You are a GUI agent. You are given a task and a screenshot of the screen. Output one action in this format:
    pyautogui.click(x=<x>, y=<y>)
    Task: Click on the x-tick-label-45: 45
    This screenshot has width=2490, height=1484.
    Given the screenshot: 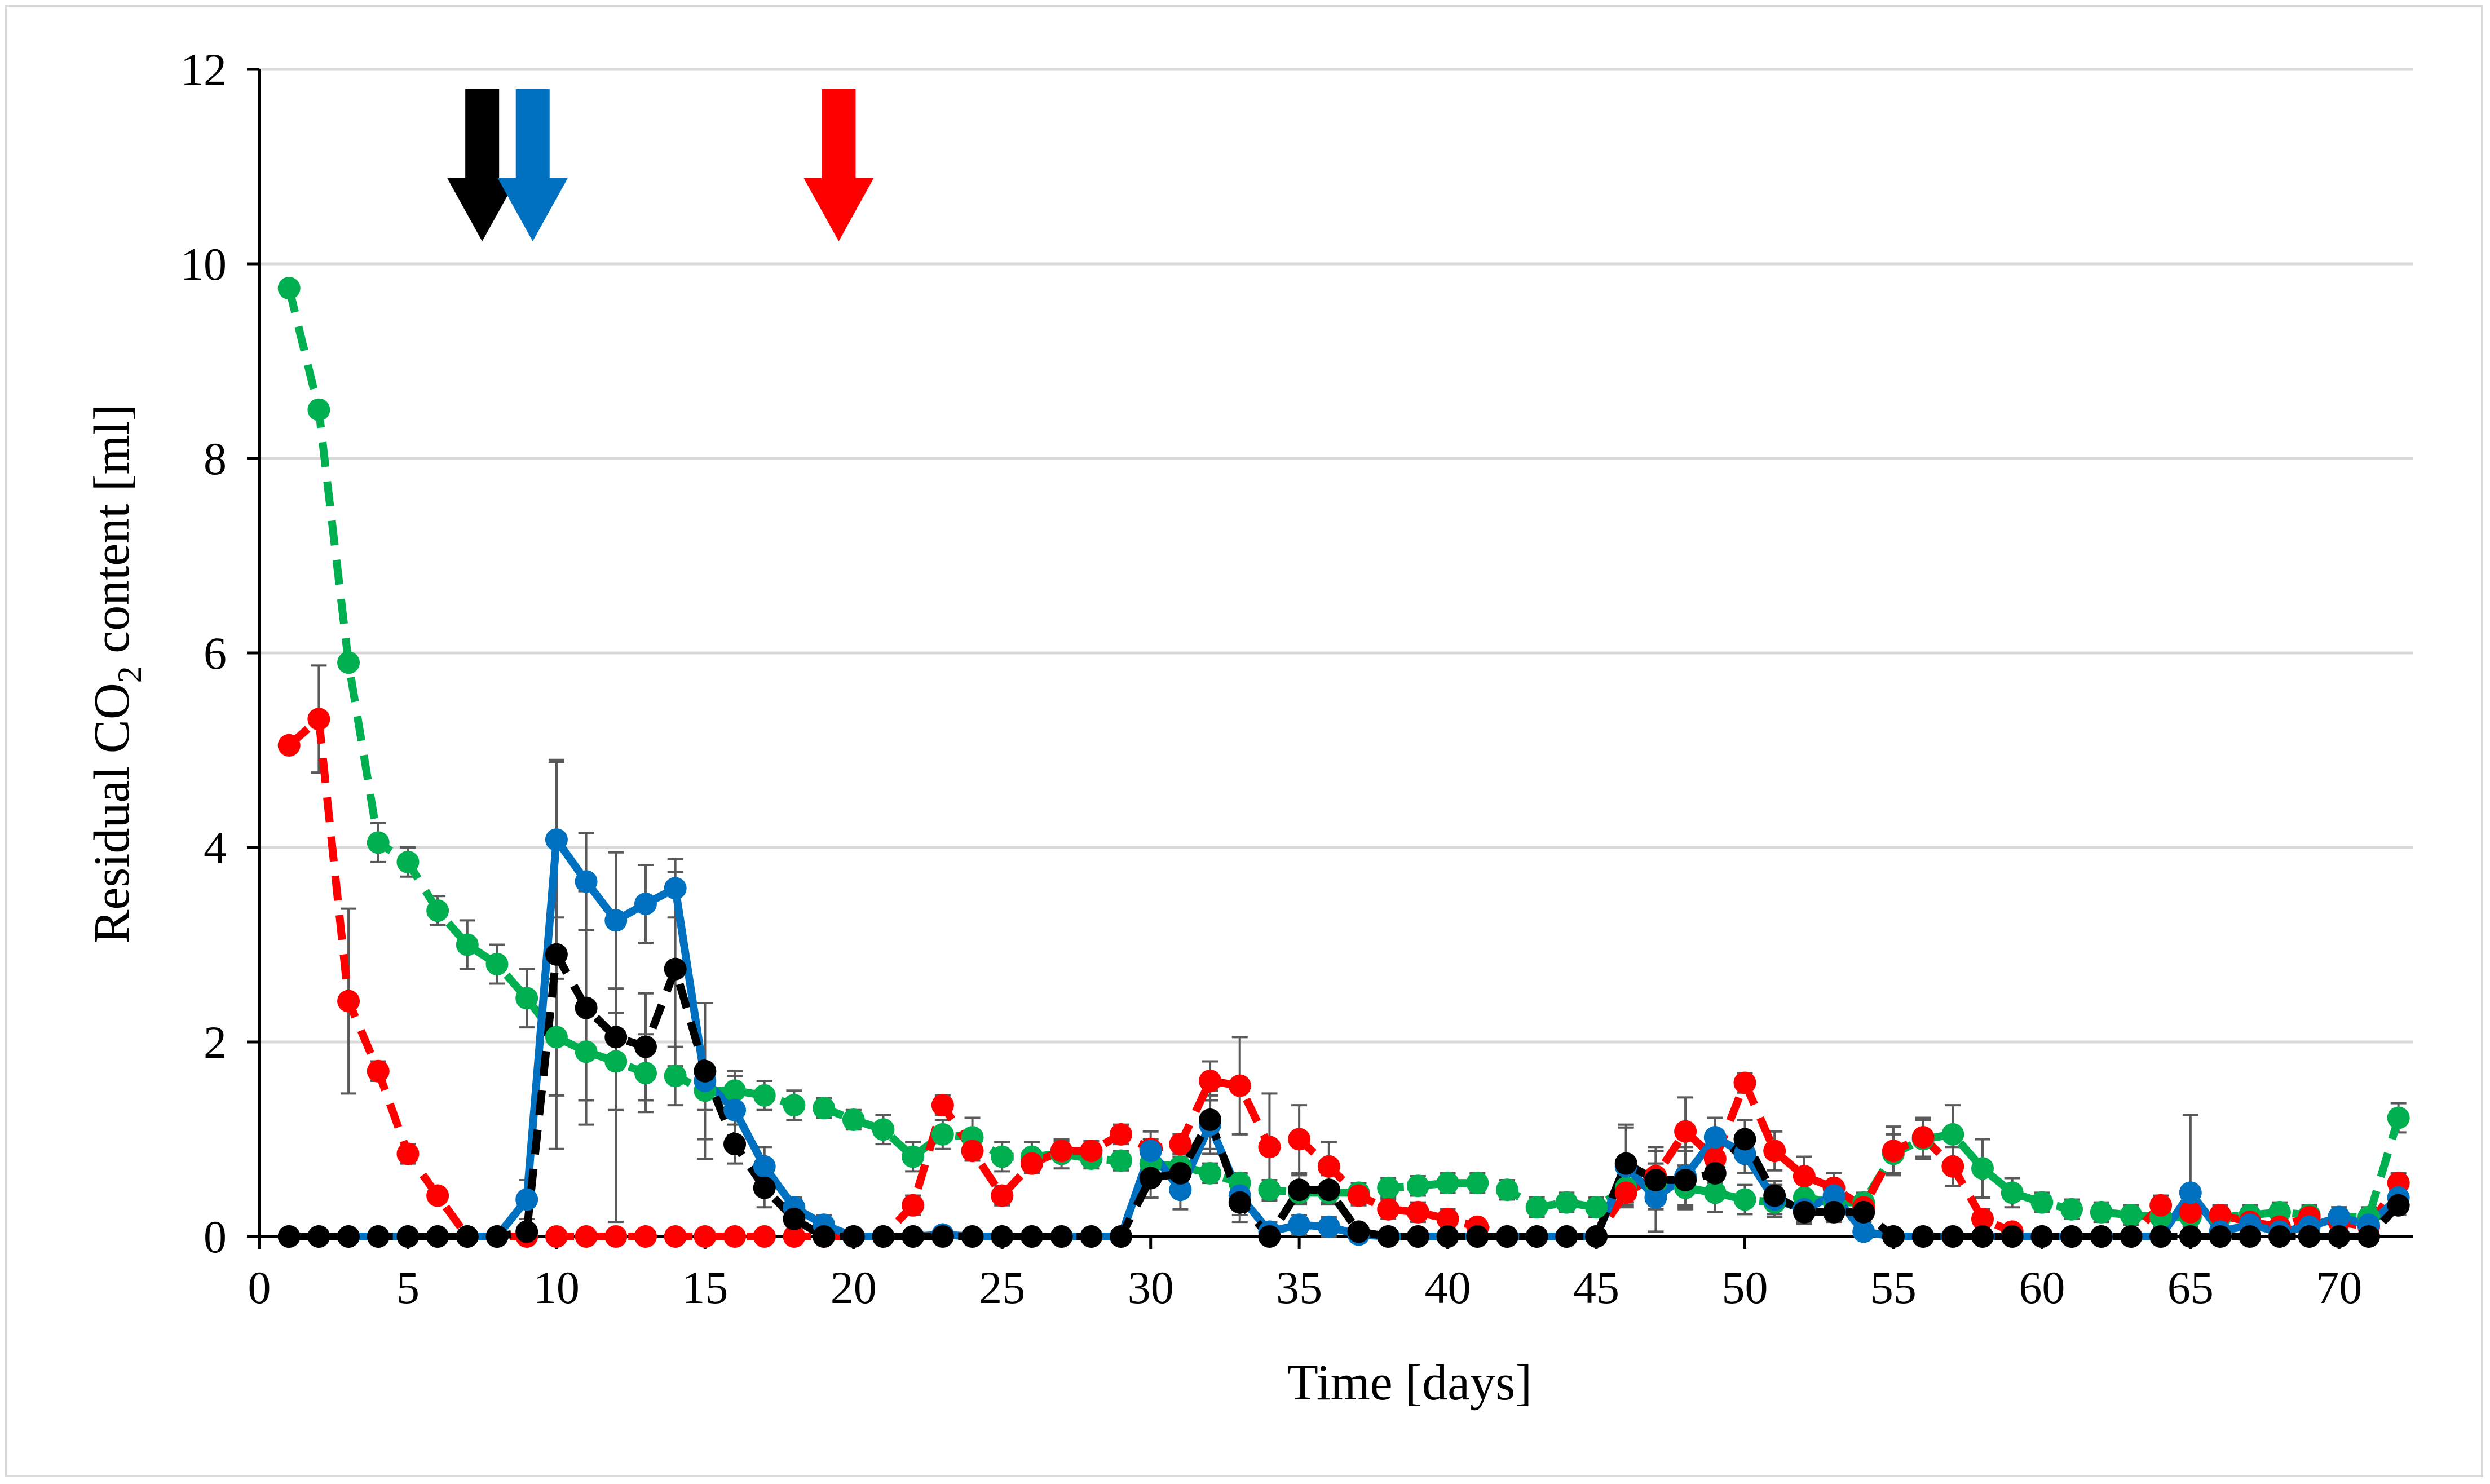 What is the action you would take?
    pyautogui.click(x=1596, y=1287)
    